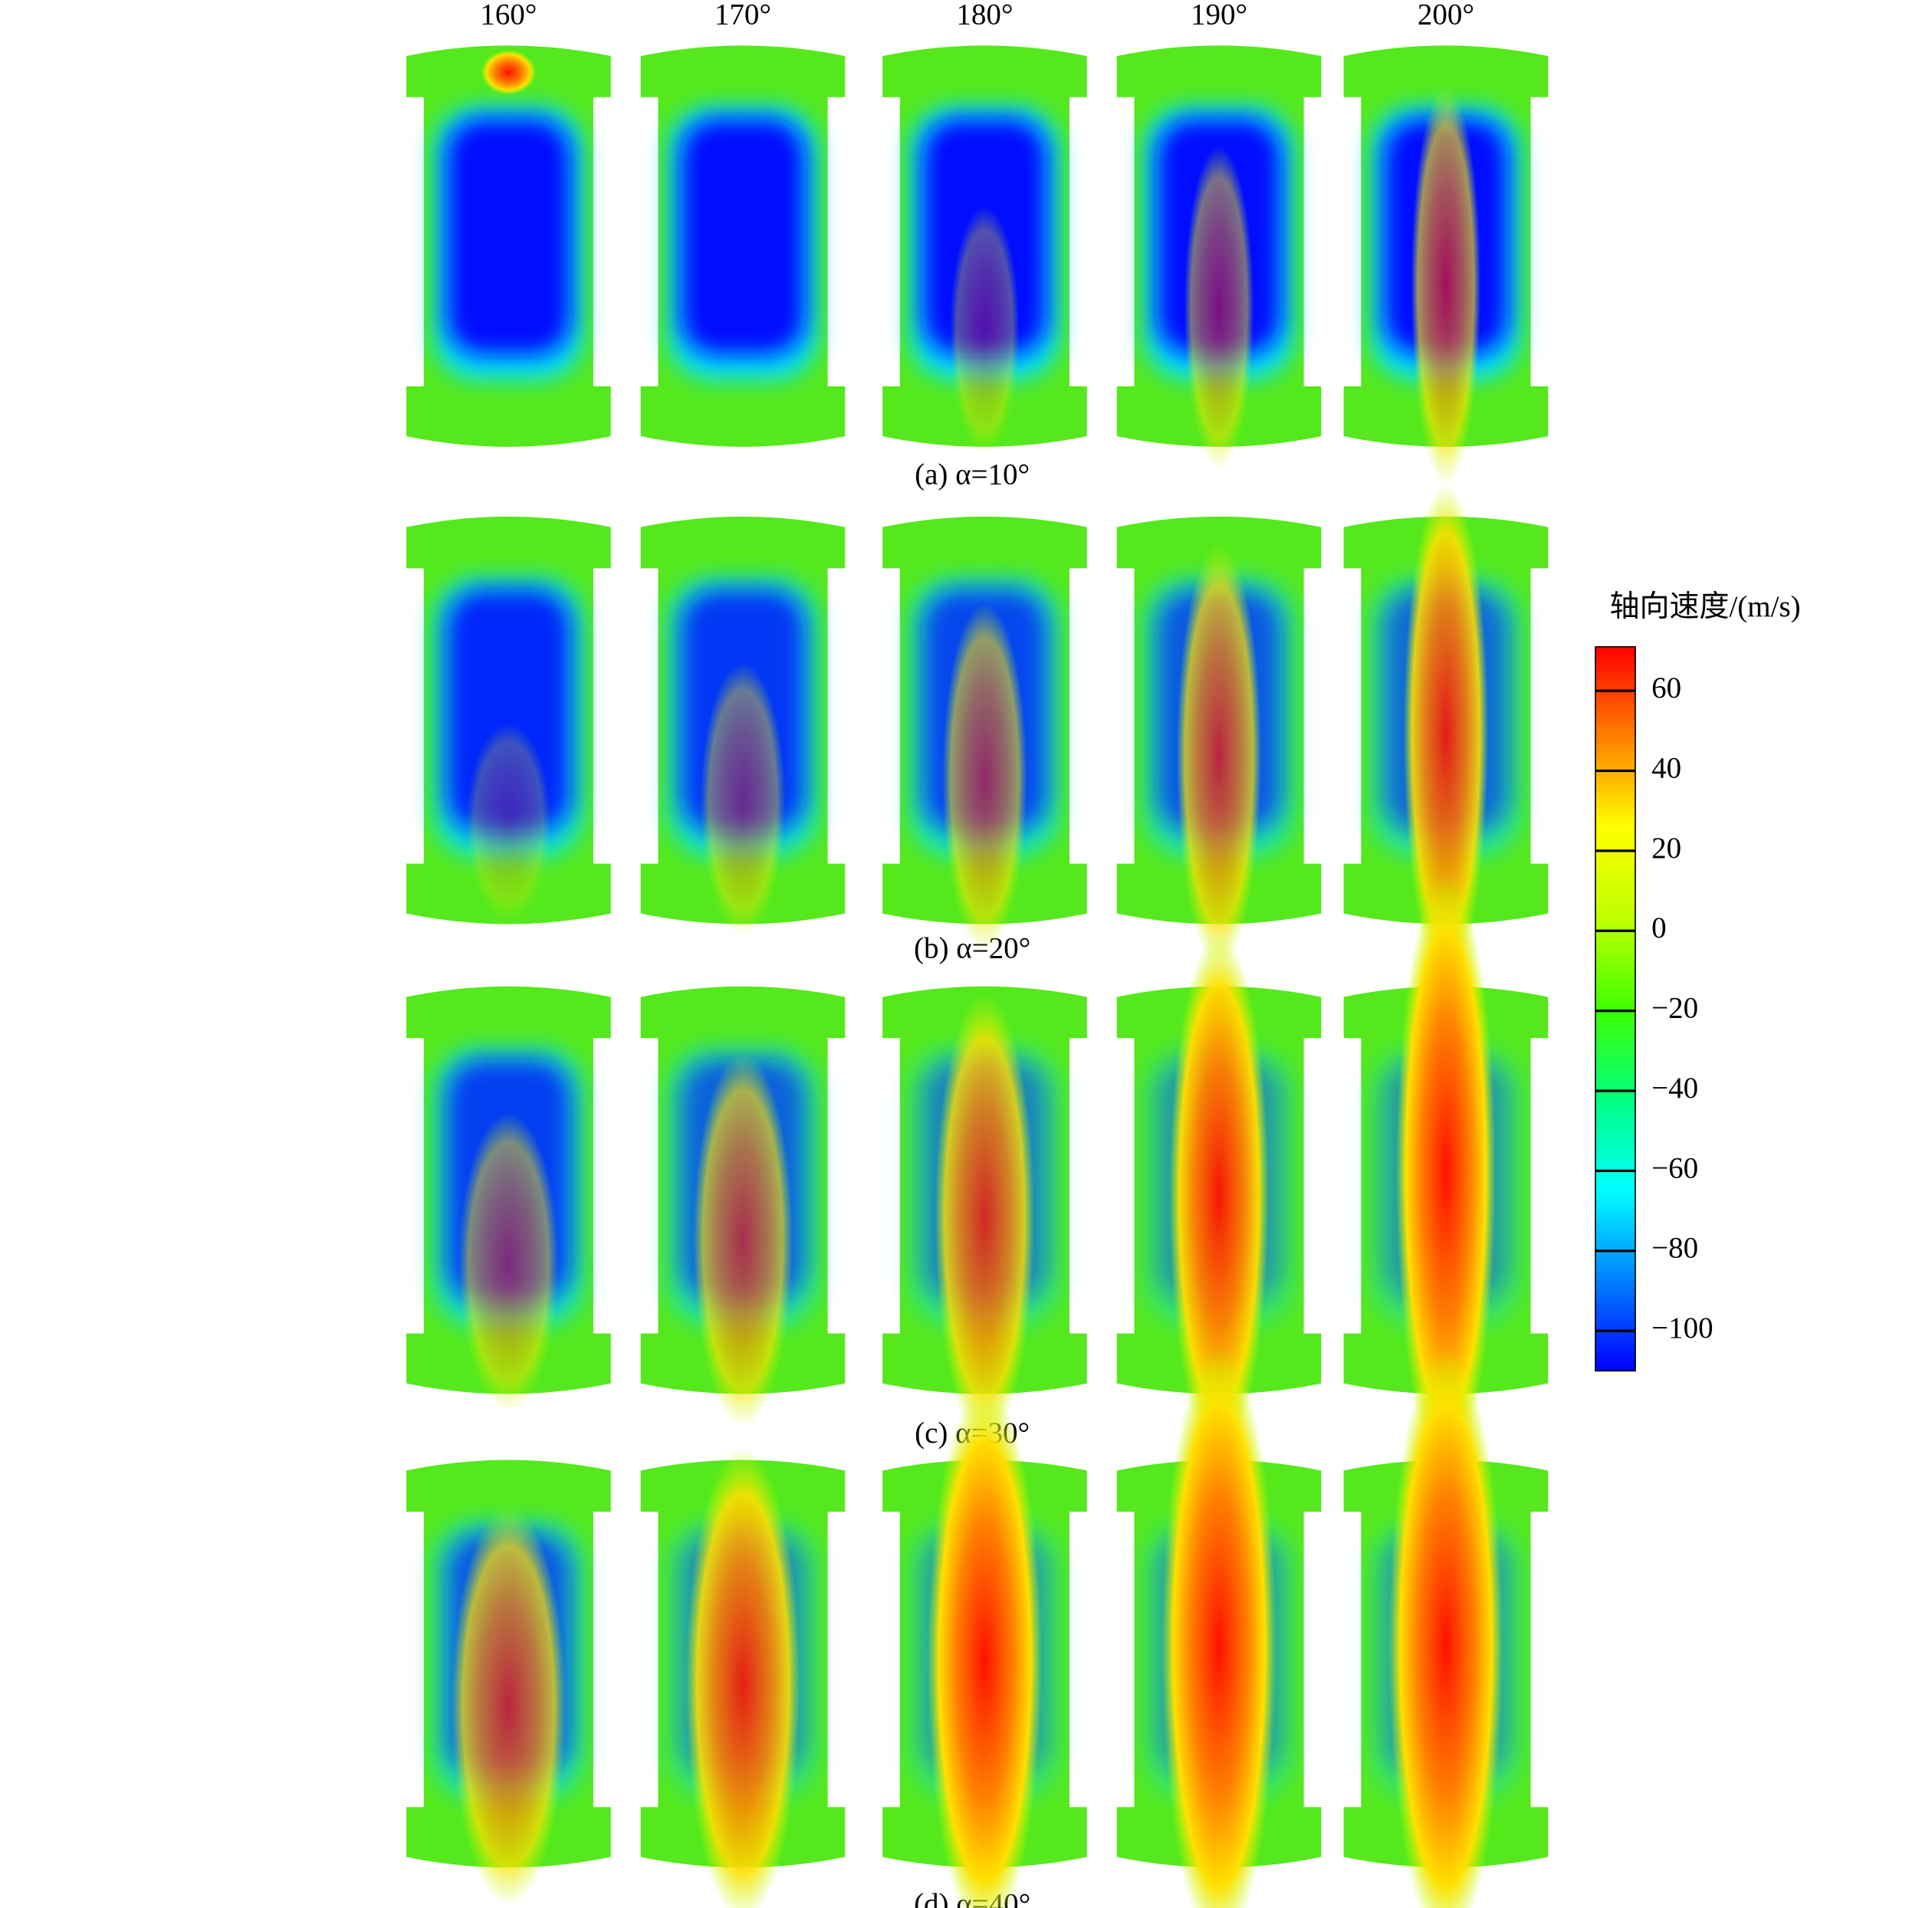 This screenshot has width=1932, height=1908. I want to click on column-label: 190°, so click(1219, 16).